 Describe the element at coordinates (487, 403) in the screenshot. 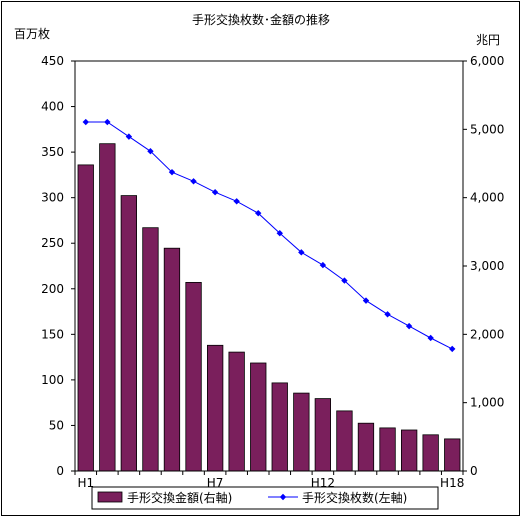

I see `right-tick-label: 1,000` at that location.